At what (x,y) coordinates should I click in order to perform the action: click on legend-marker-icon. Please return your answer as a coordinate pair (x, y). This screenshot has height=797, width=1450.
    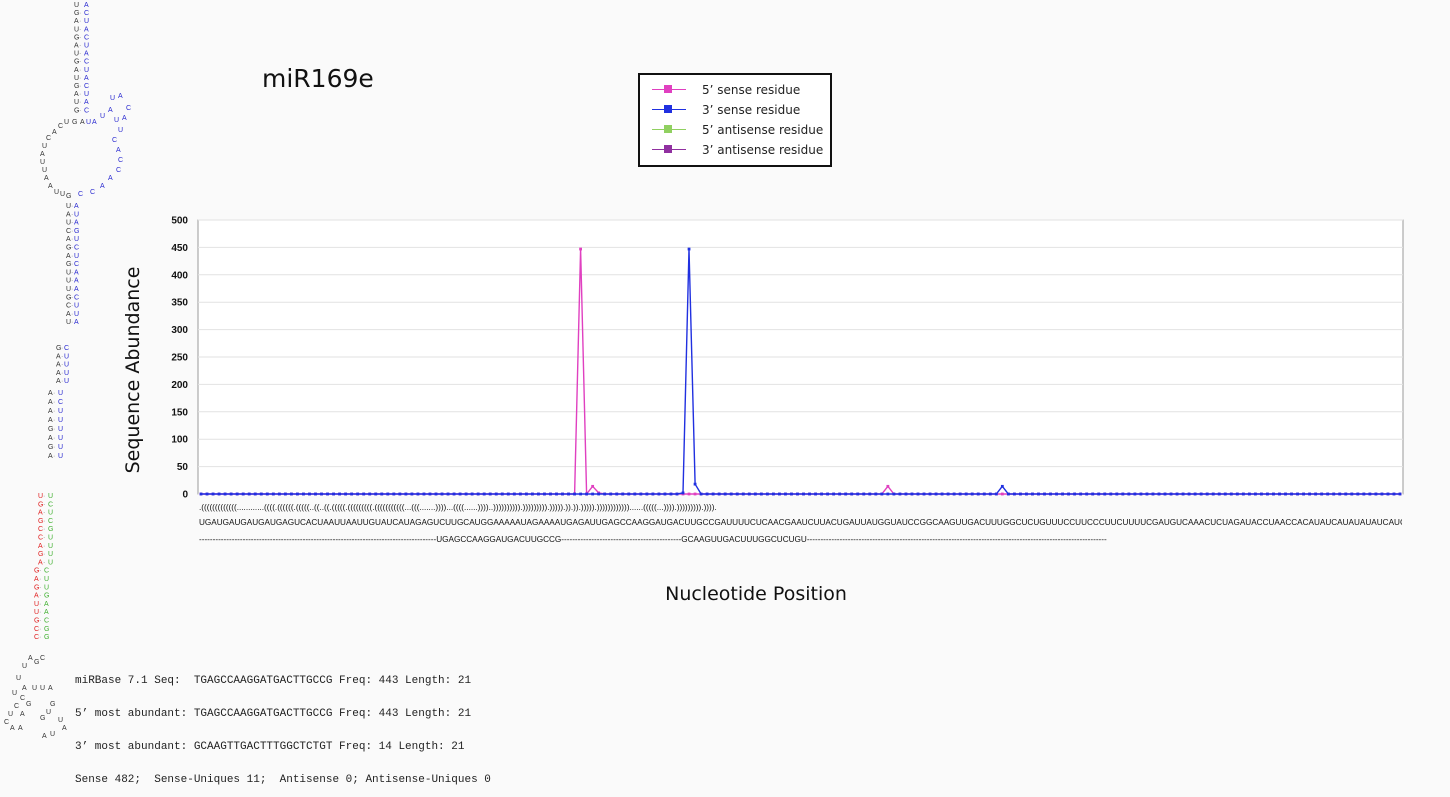
    Looking at the image, I should click on (668, 109).